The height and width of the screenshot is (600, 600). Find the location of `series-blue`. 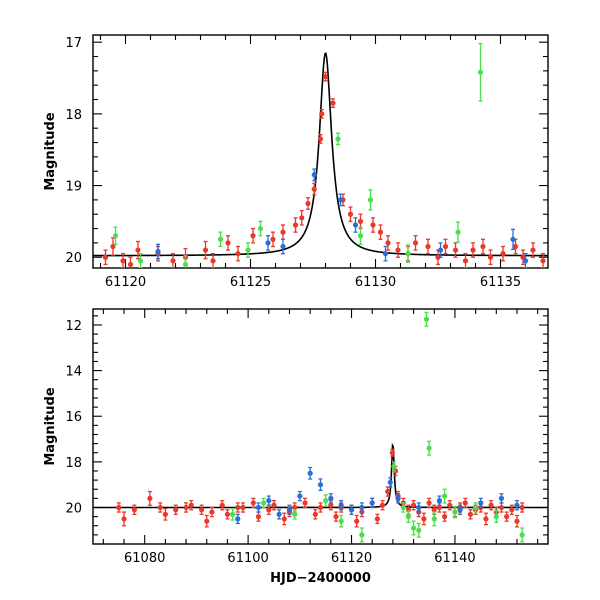

series-blue is located at coordinates (342, 218).